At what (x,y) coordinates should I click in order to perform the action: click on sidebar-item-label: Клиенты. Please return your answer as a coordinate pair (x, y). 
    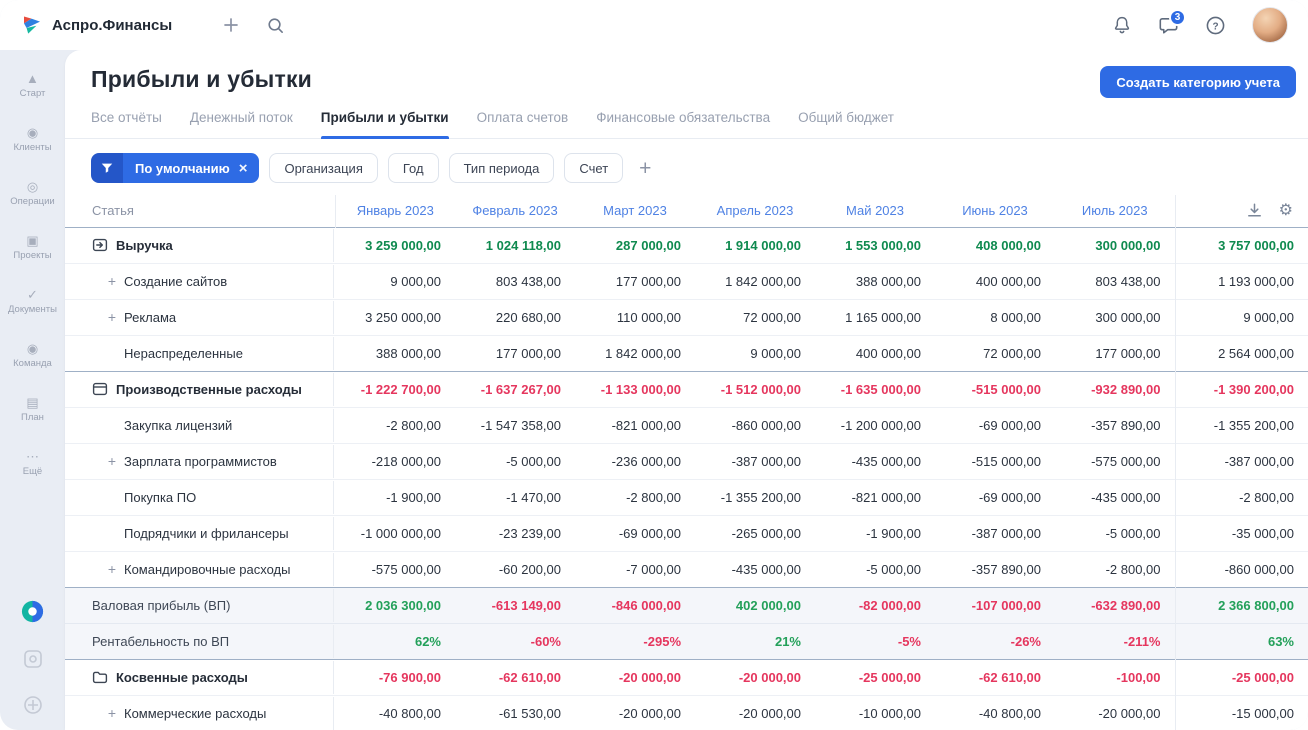
    Looking at the image, I should click on (32, 147).